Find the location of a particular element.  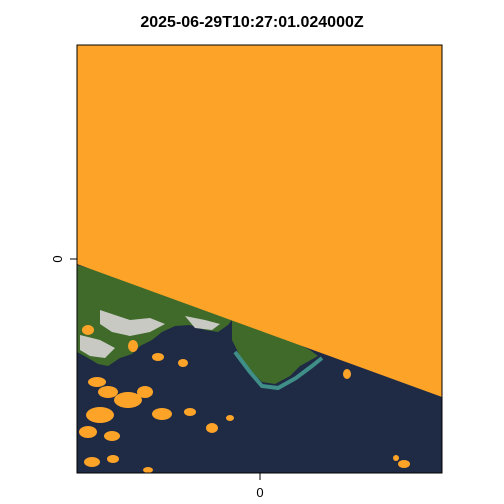

peninsula is located at coordinates (275, 351).